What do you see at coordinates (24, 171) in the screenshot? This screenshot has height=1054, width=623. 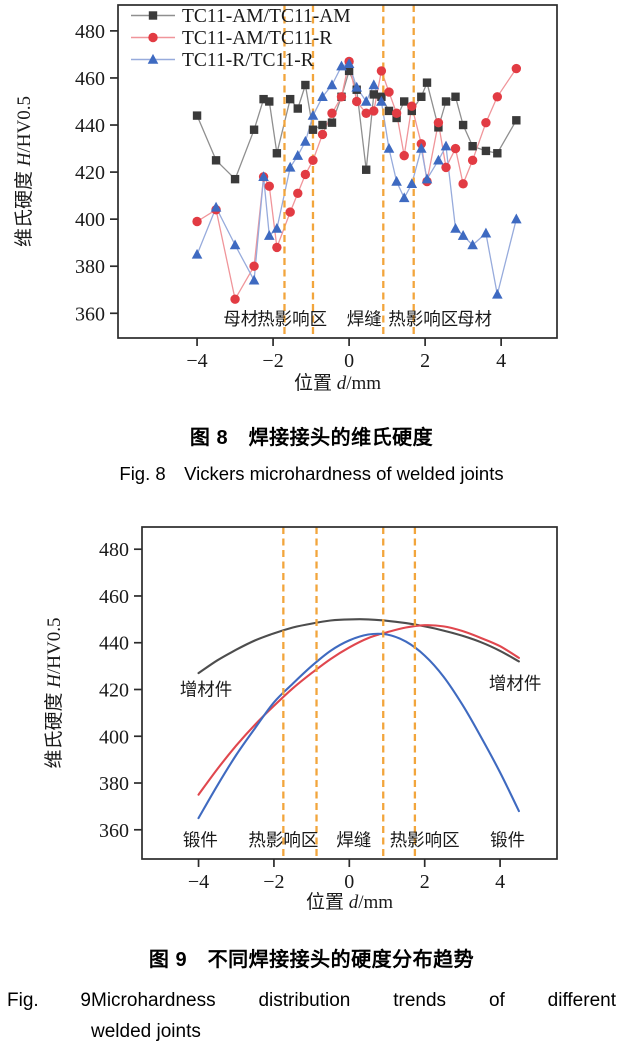 I see `y-axis-label: 维氏硬度 H/HV0.5` at bounding box center [24, 171].